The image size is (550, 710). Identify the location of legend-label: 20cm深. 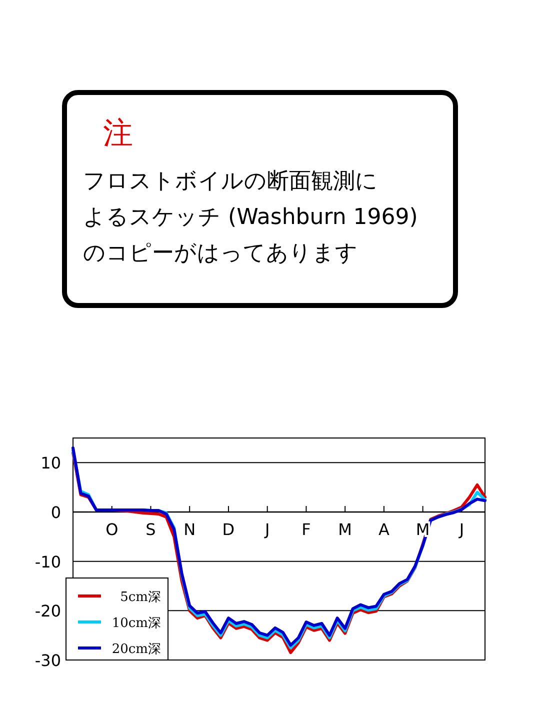
(136, 649).